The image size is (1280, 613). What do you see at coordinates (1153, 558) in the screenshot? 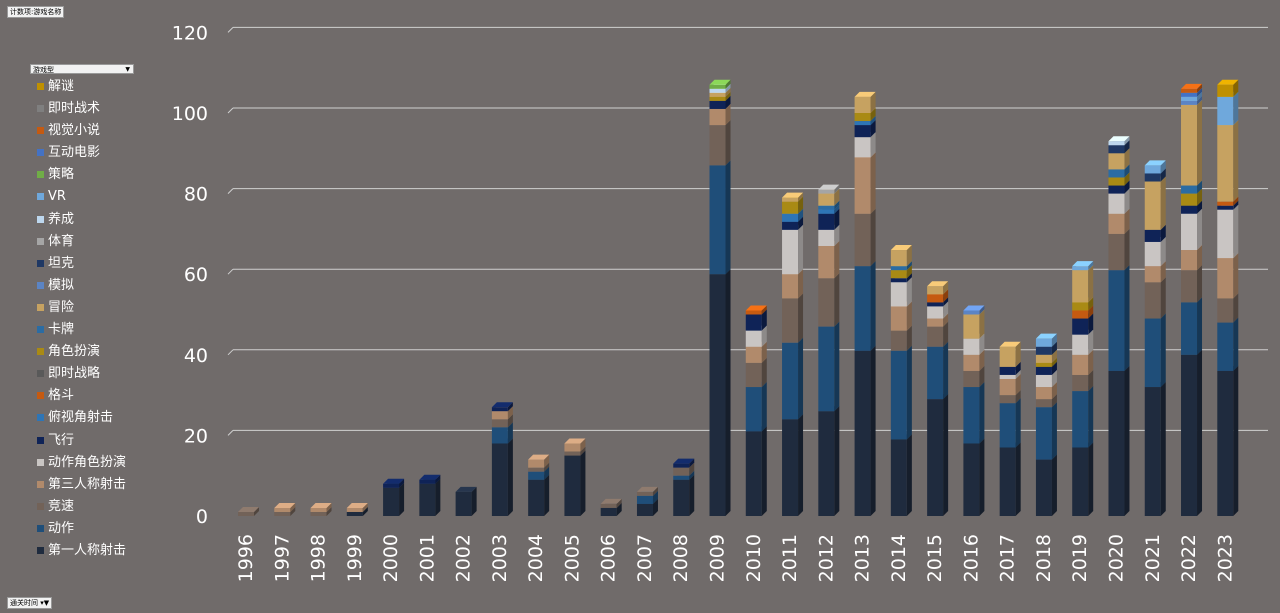
I see `x-tick-label: 2021` at bounding box center [1153, 558].